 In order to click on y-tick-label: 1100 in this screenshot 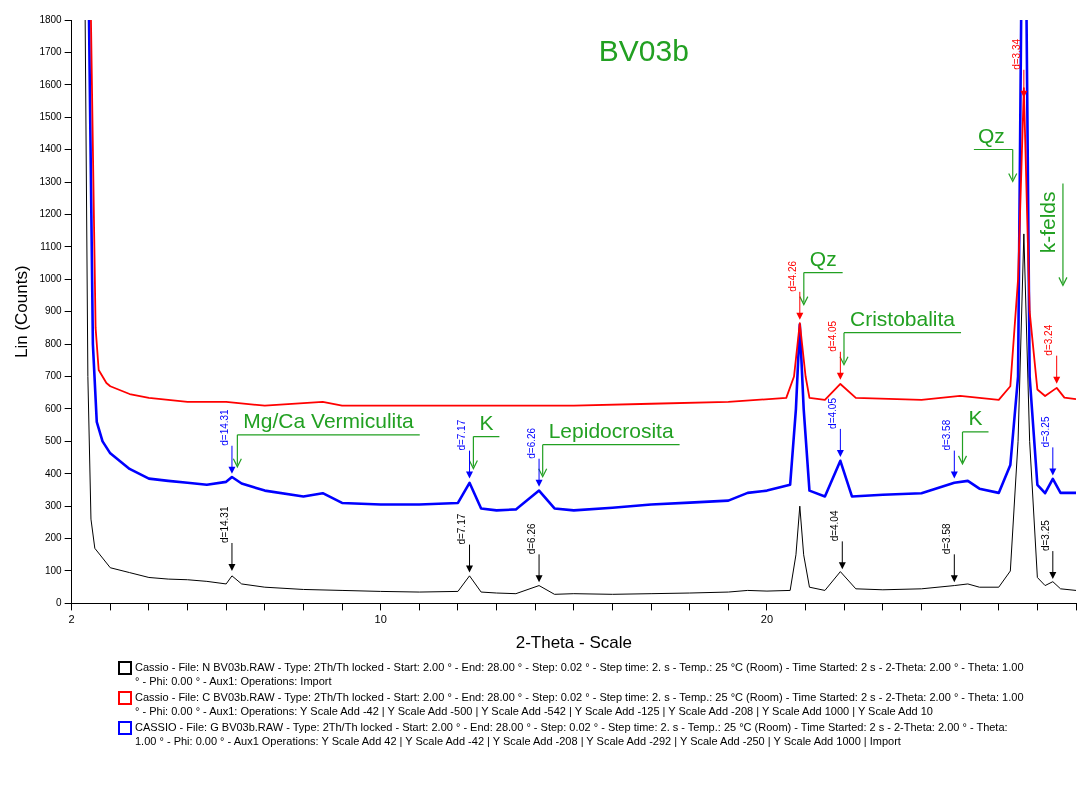, I will do `click(51, 246)`.